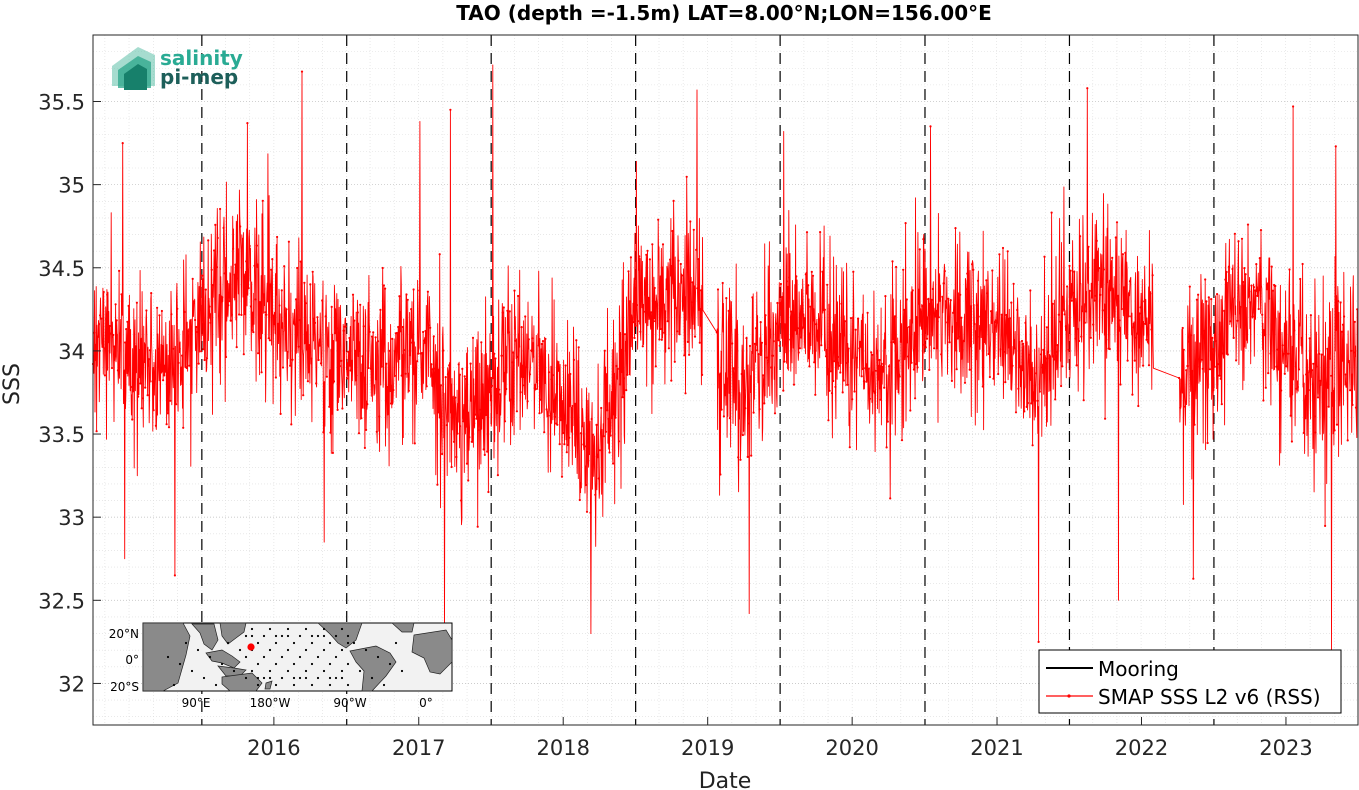 Image resolution: width=1359 pixels, height=790 pixels. What do you see at coordinates (71, 352) in the screenshot?
I see `y-tick-label: 34` at bounding box center [71, 352].